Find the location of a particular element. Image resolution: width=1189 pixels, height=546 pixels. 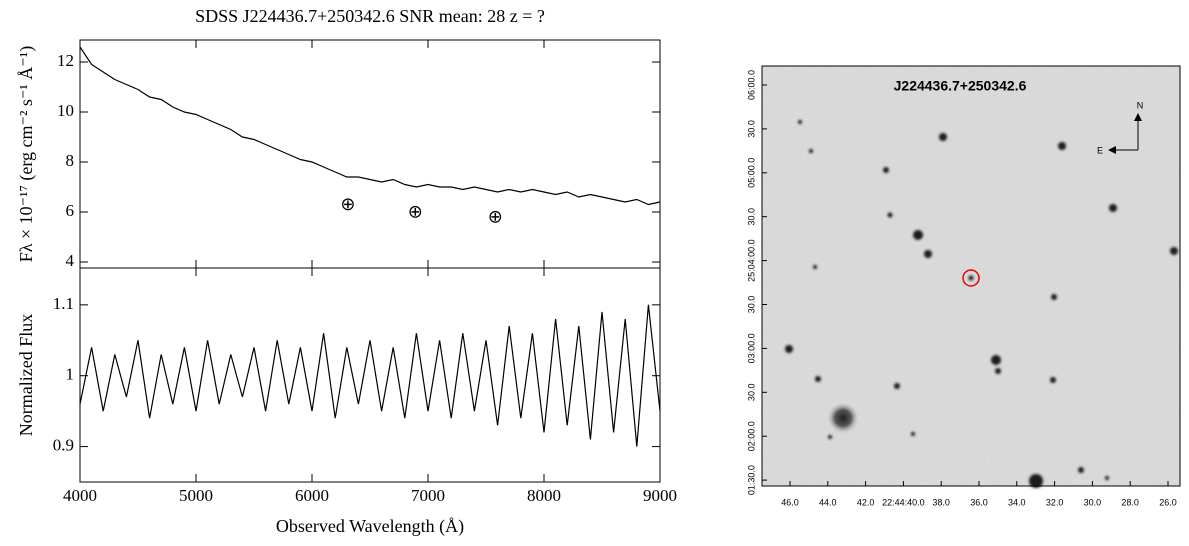

image-x-tick-label: 46.0 is located at coordinates (790, 502).